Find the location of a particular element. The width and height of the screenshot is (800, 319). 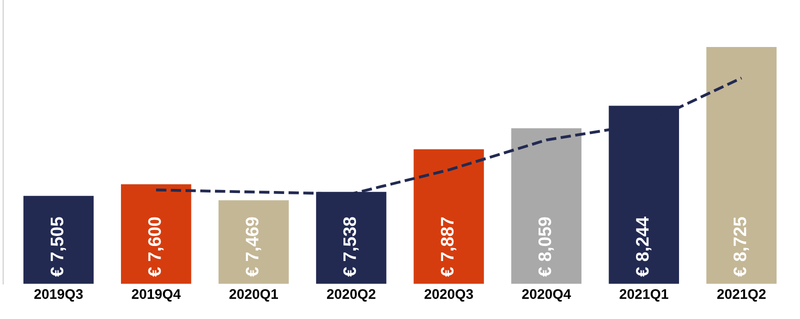

x-tick-label: 2020Q3 is located at coordinates (448, 295).